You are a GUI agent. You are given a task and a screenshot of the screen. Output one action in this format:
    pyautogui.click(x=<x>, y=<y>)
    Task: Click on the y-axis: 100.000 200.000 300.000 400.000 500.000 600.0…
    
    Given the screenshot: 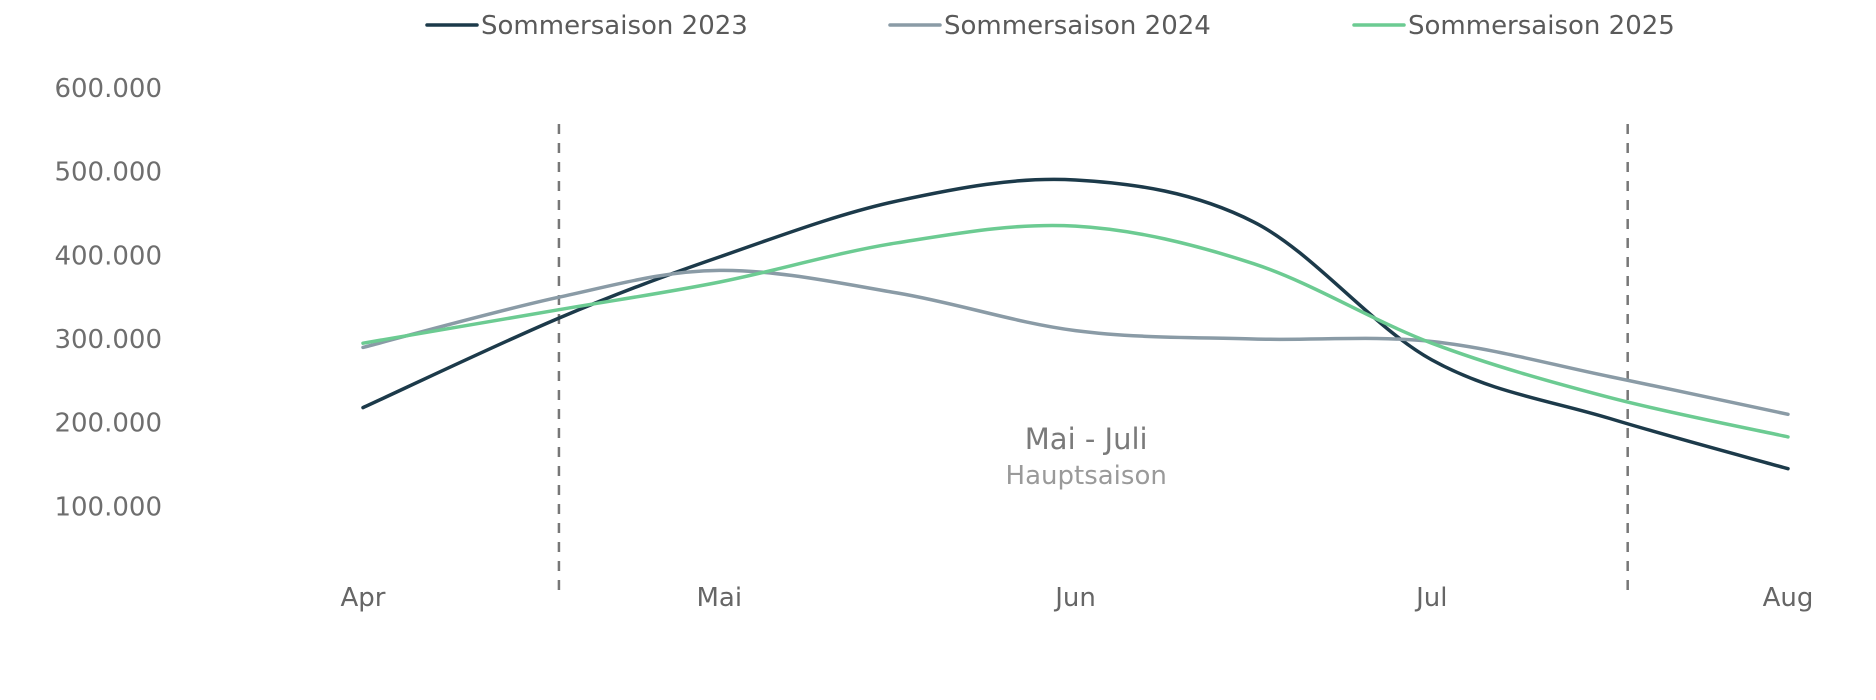 What is the action you would take?
    pyautogui.click(x=108, y=298)
    